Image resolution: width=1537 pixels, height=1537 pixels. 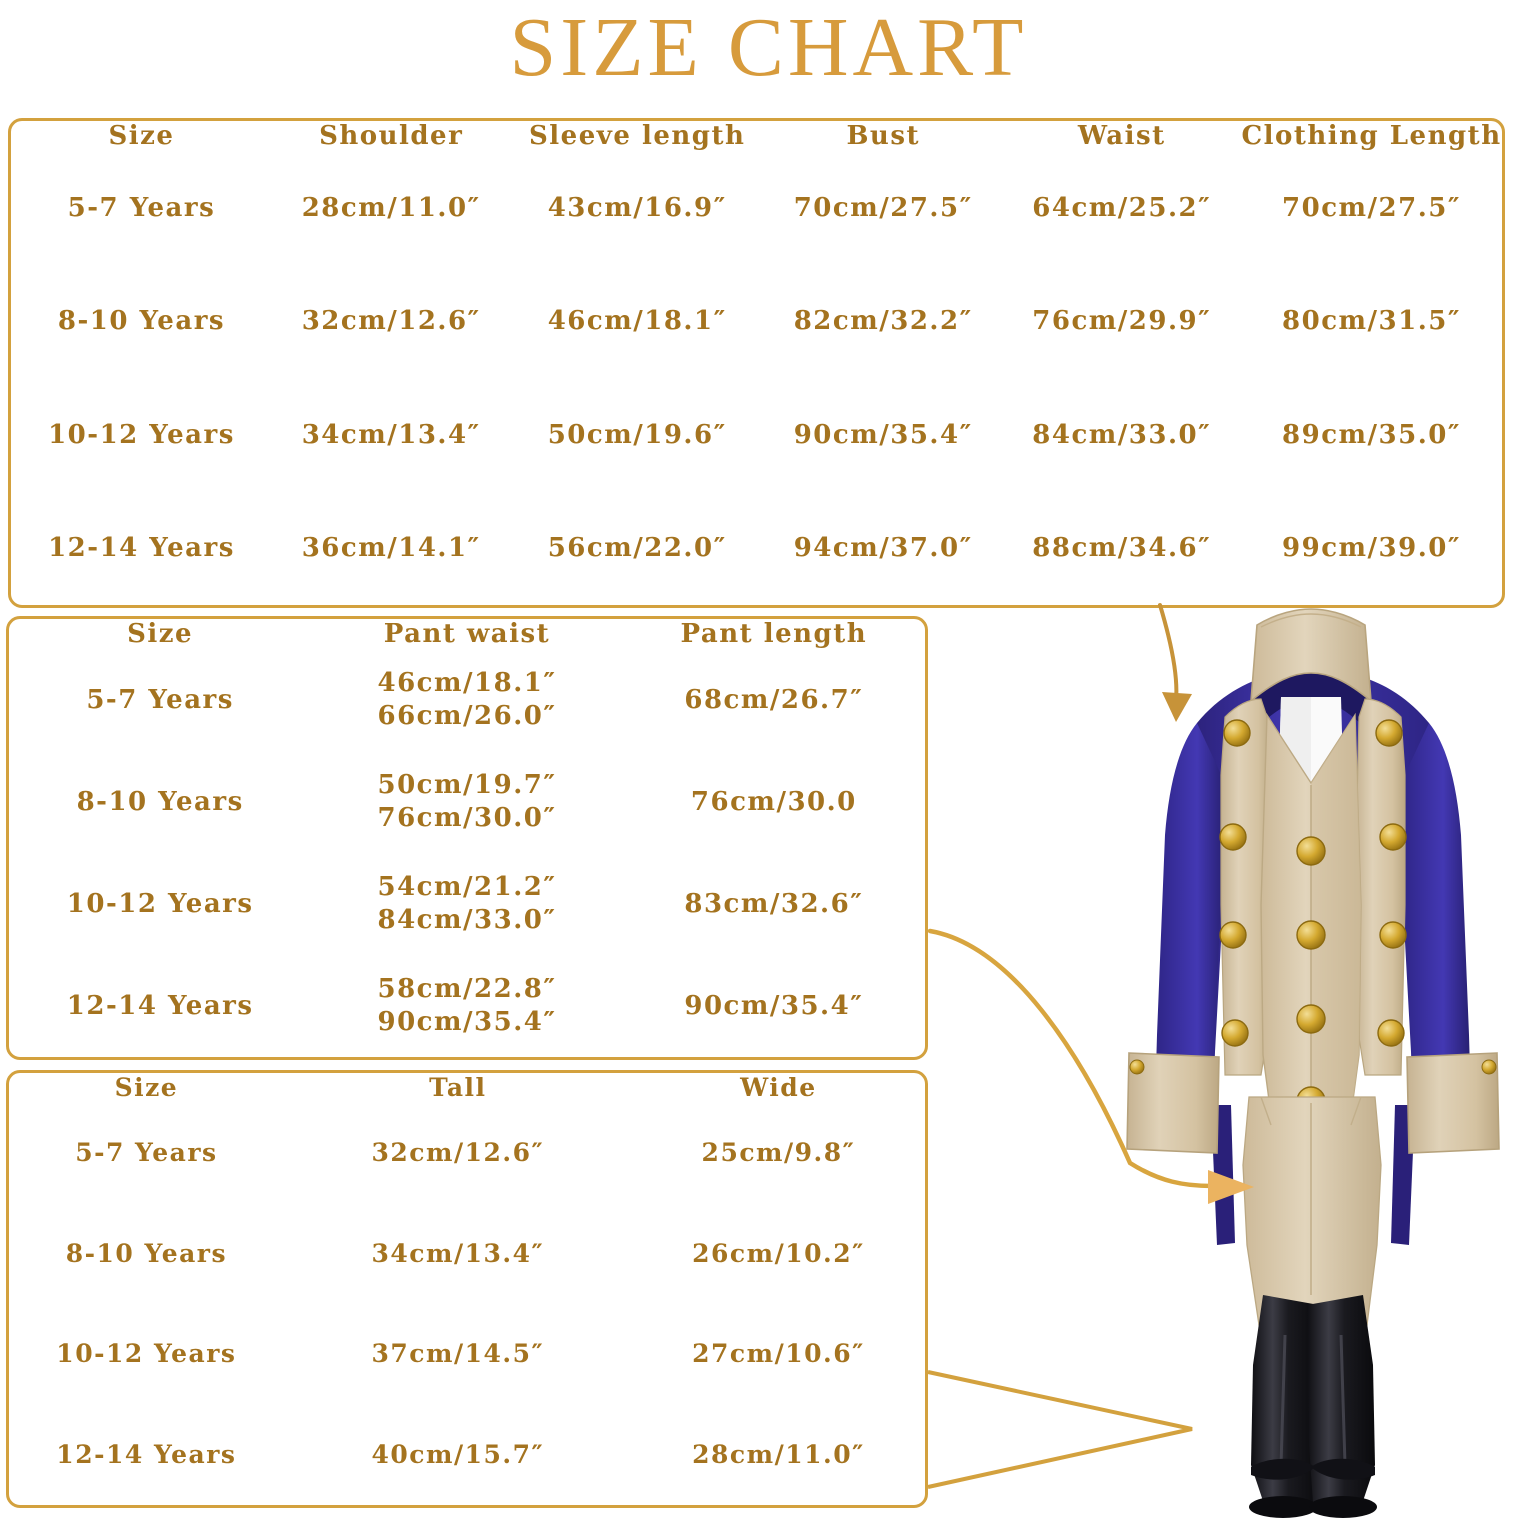 What do you see at coordinates (883, 207) in the screenshot?
I see `cell-bust: 70cm/27.5″` at bounding box center [883, 207].